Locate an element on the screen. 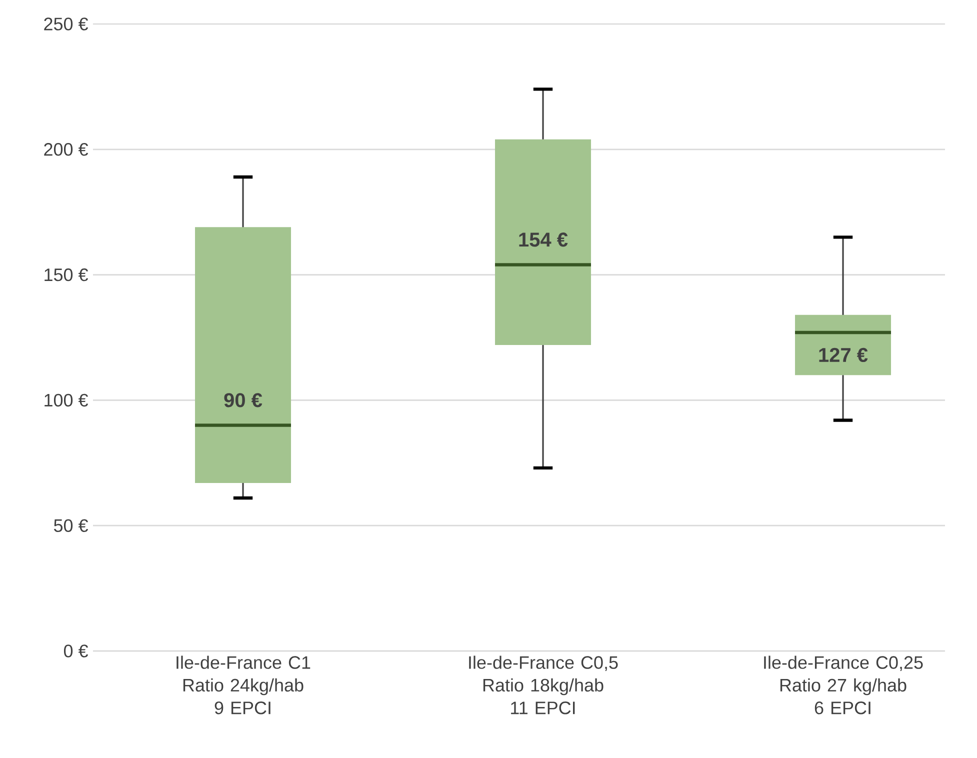 Image resolution: width=977 pixels, height=758 pixels. y-tick-label: 250 € is located at coordinates (66, 24).